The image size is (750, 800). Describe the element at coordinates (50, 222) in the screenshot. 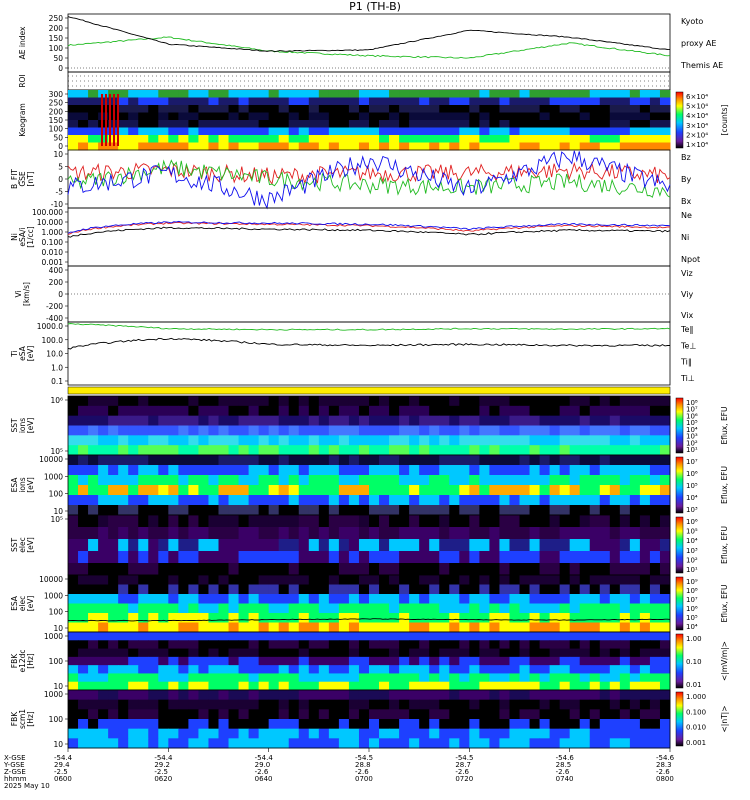

I see `density-tick-label: 10.000` at that location.